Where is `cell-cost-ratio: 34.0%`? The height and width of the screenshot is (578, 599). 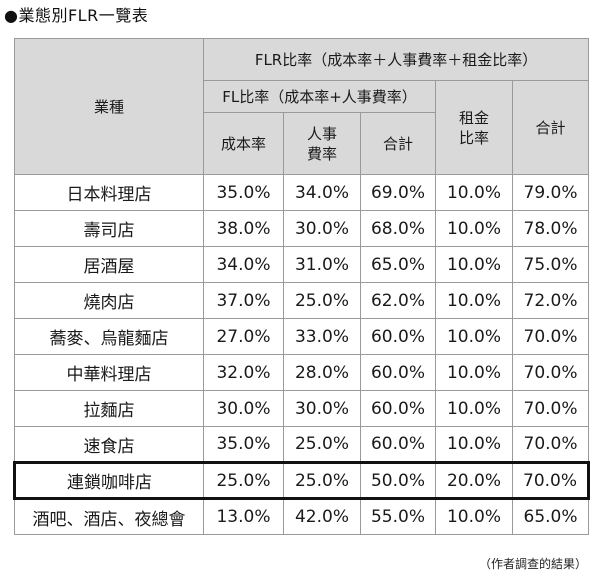
cell-cost-ratio: 34.0% is located at coordinates (243, 264).